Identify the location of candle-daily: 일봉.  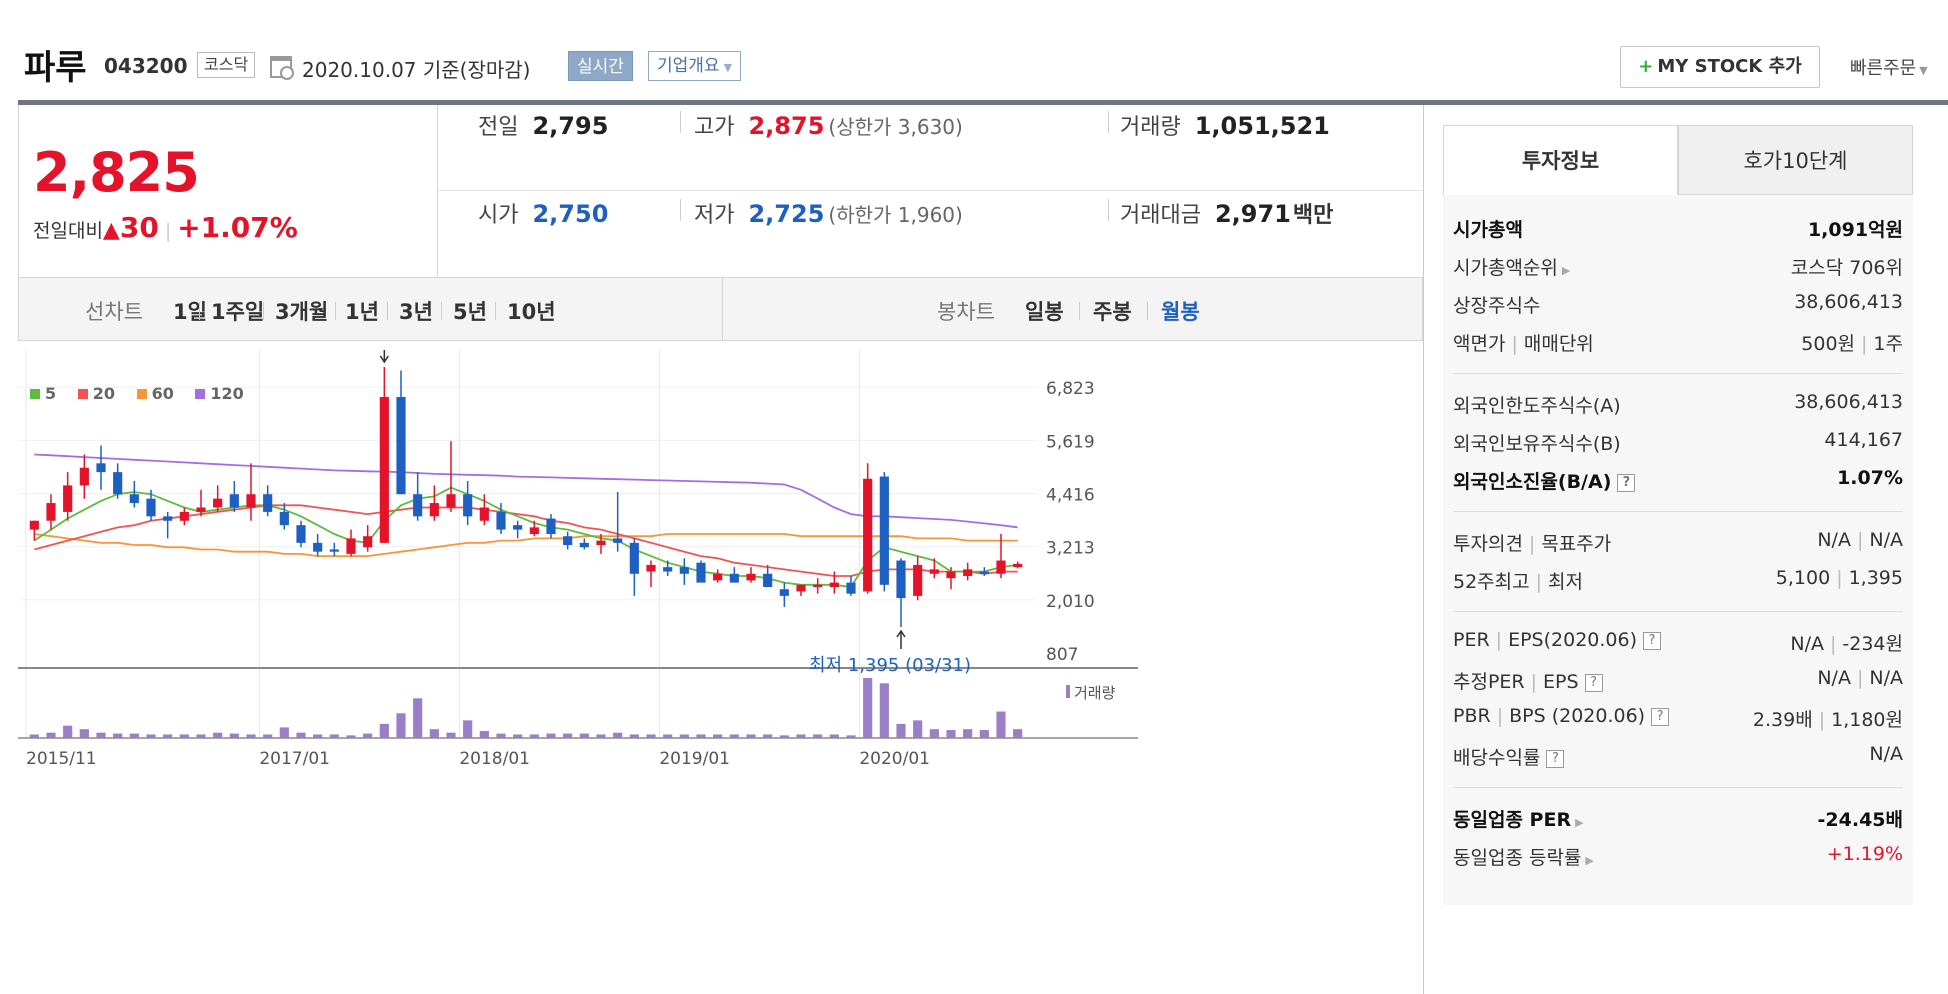
(1044, 312).